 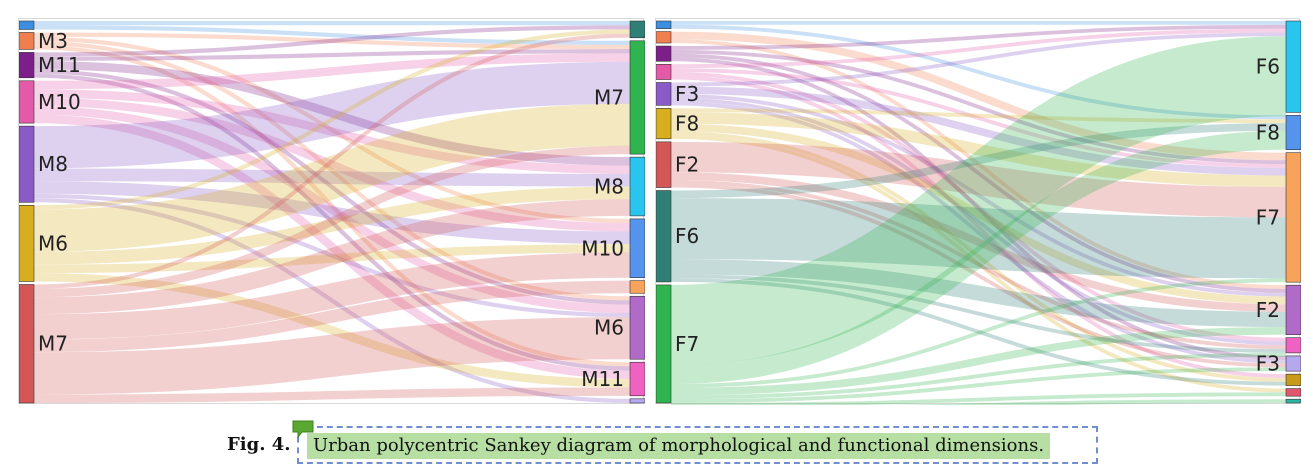 I want to click on source-node-F1, so click(x=664, y=24).